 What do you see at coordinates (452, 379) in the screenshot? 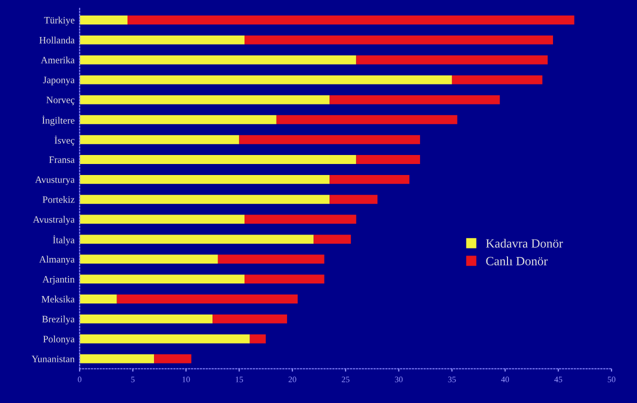
I see `x-tick-label: 35` at bounding box center [452, 379].